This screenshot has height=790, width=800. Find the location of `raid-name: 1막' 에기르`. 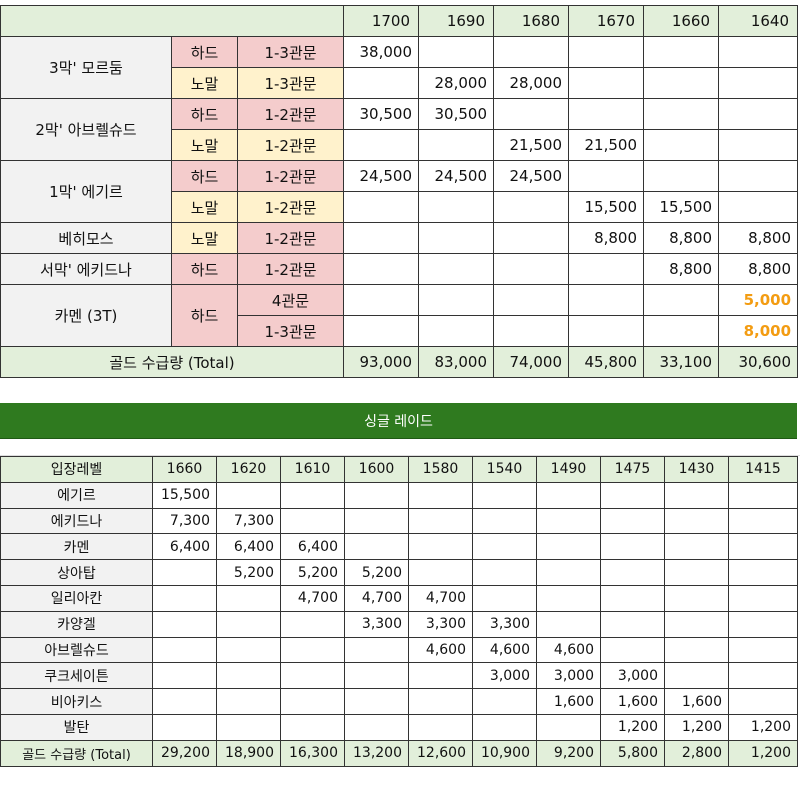

raid-name: 1막' 에기르 is located at coordinates (86, 191).